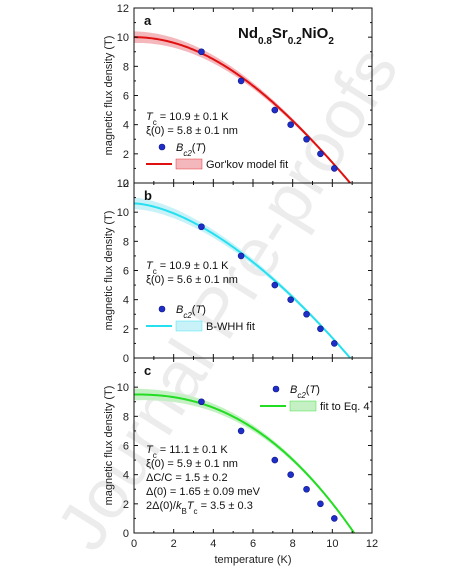  I want to click on x-tick-label: 8, so click(293, 544).